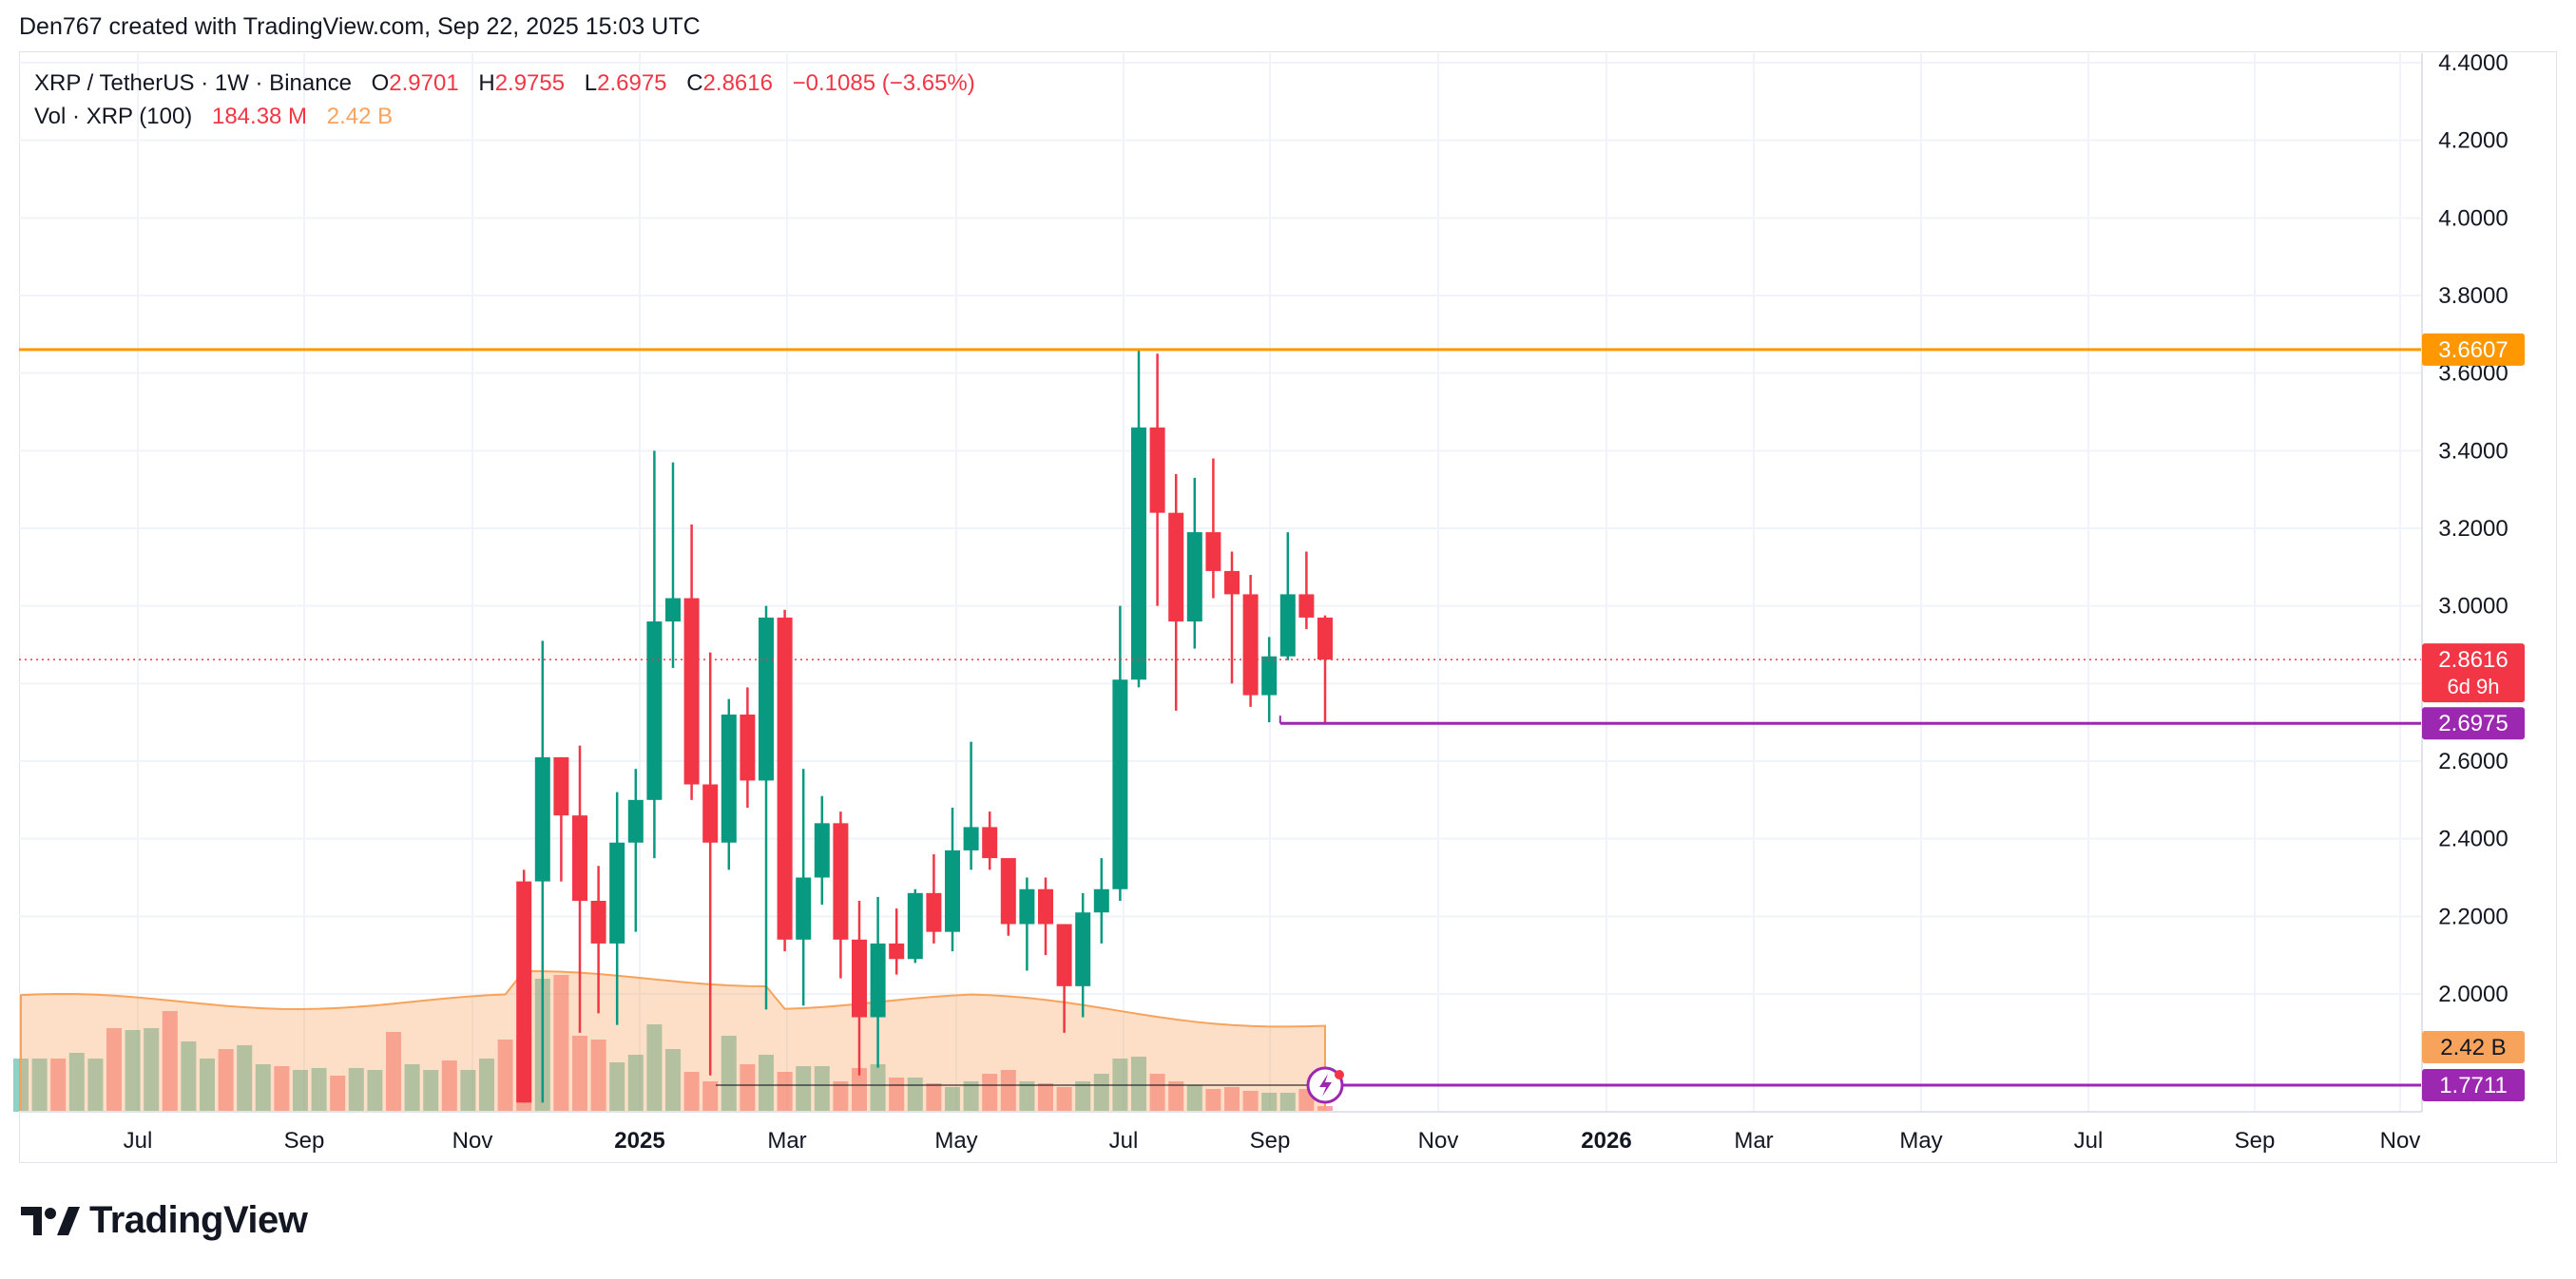 The image size is (2576, 1279). Describe the element at coordinates (955, 1141) in the screenshot. I see `time-tick-label: May` at that location.